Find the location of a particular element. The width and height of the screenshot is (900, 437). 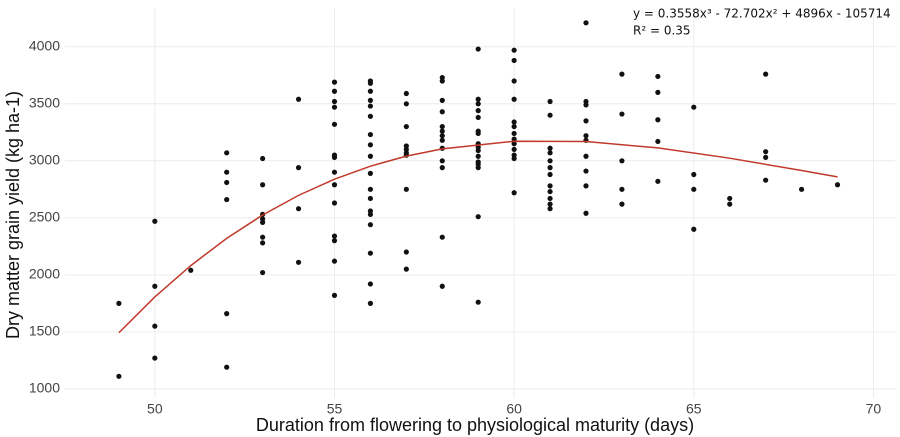

r-squared: R² = 0.35 is located at coordinates (662, 31).